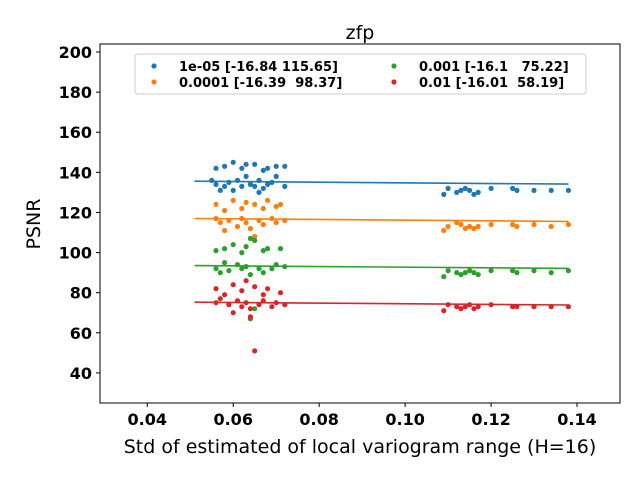 Image resolution: width=640 pixels, height=480 pixels. I want to click on y-tick-label: 40, so click(81, 373).